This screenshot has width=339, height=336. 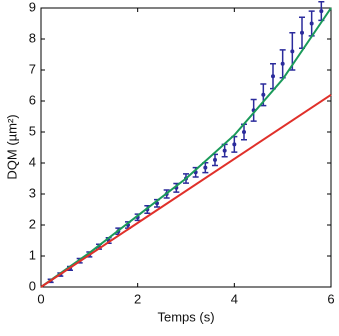 What do you see at coordinates (32, 37) in the screenshot?
I see `y-tick-label: 8` at bounding box center [32, 37].